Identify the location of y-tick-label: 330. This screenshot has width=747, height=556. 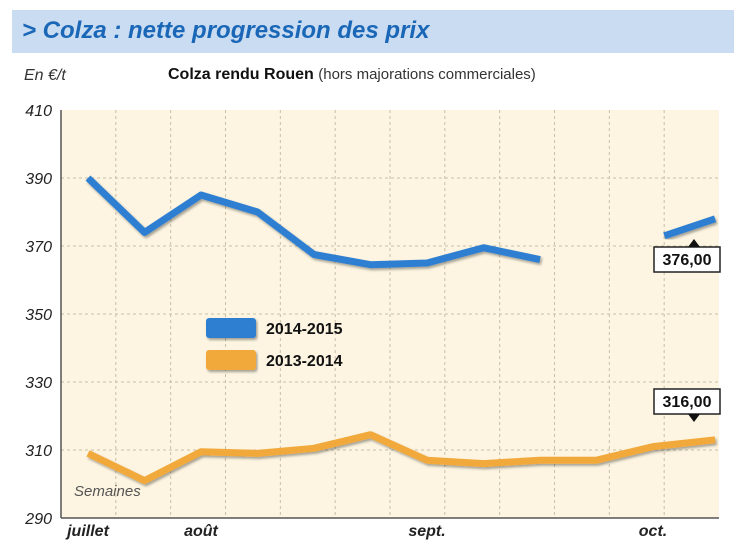
(38, 383).